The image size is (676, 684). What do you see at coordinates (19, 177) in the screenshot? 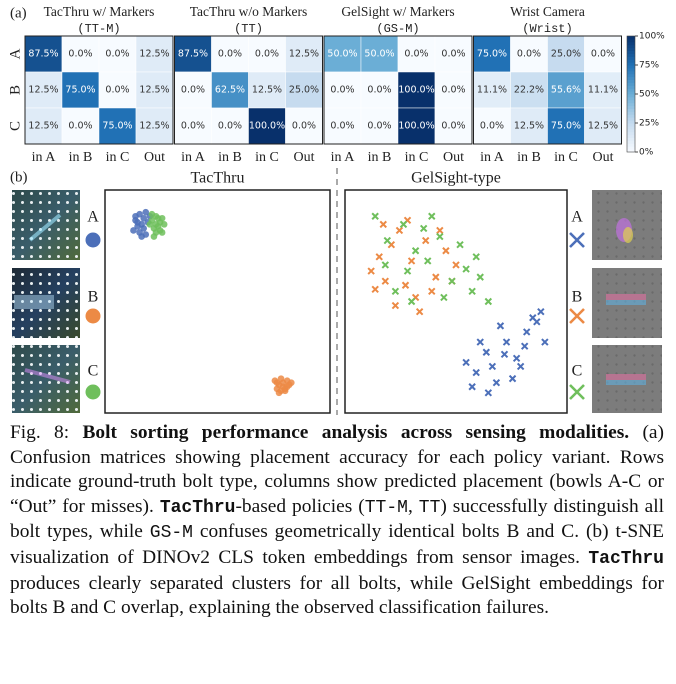
I see `panel-label: (b)` at bounding box center [19, 177].